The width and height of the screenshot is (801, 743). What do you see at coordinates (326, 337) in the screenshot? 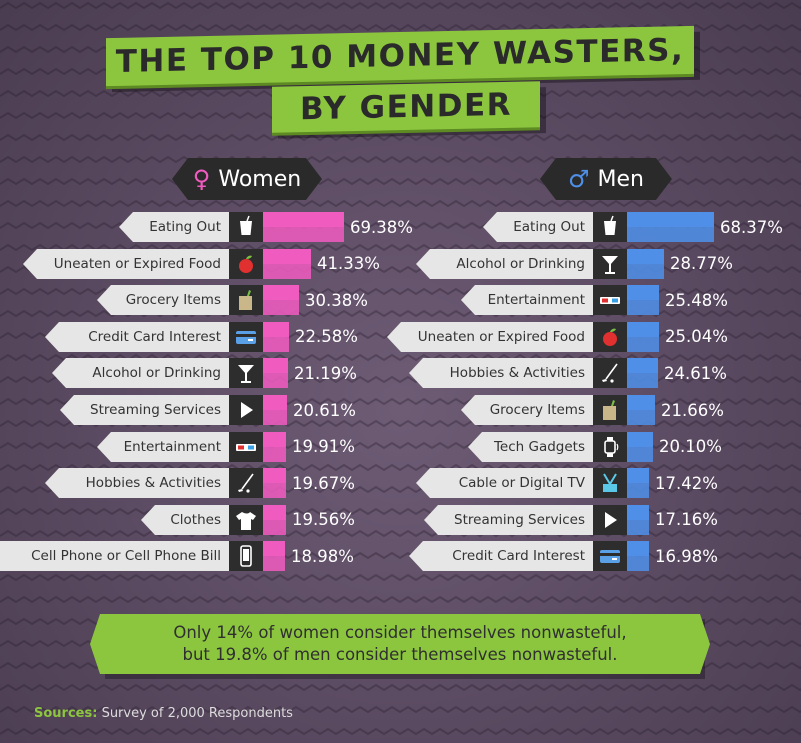
I see `women-value-label: 22.58%` at bounding box center [326, 337].